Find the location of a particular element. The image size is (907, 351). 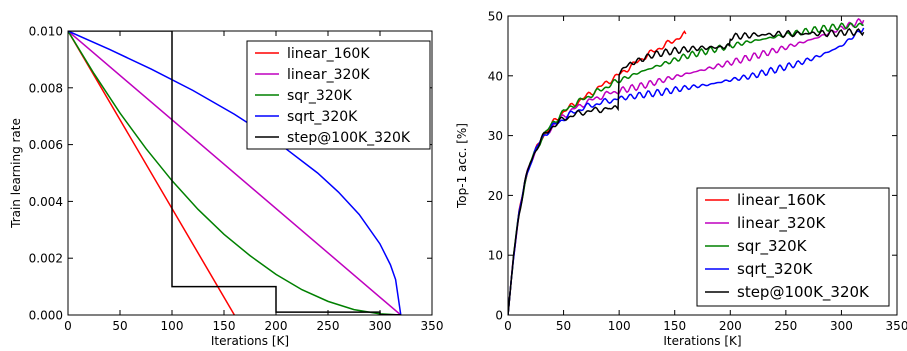

y-tick-label: 50 is located at coordinates (495, 17).